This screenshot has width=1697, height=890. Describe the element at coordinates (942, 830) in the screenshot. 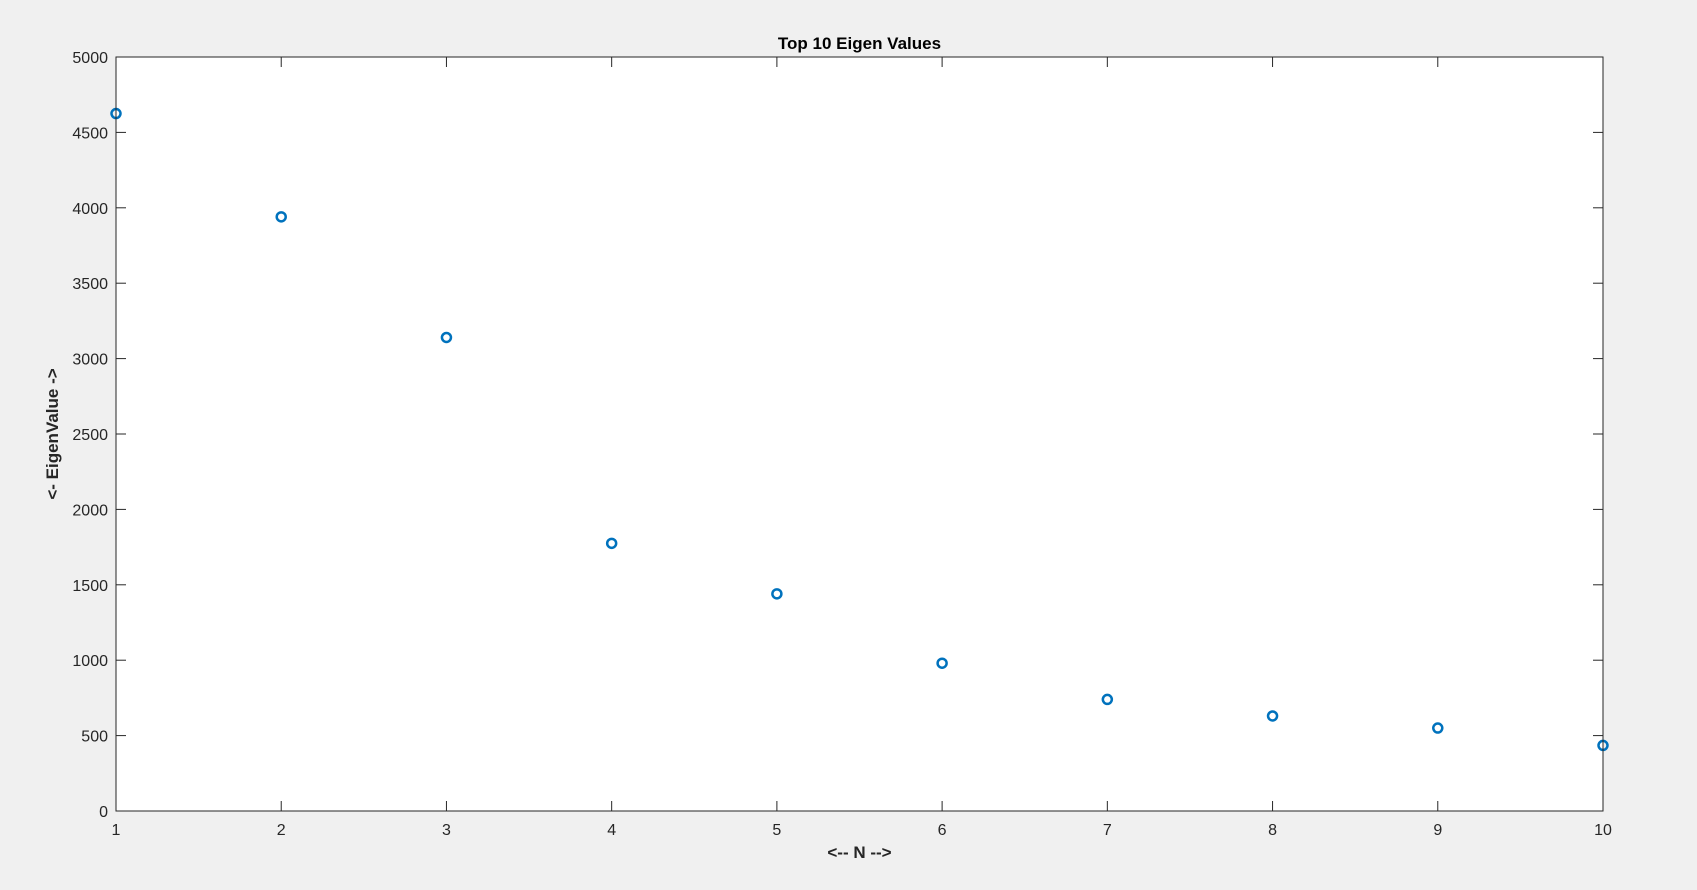

I see `x-tick-label: 6` at that location.